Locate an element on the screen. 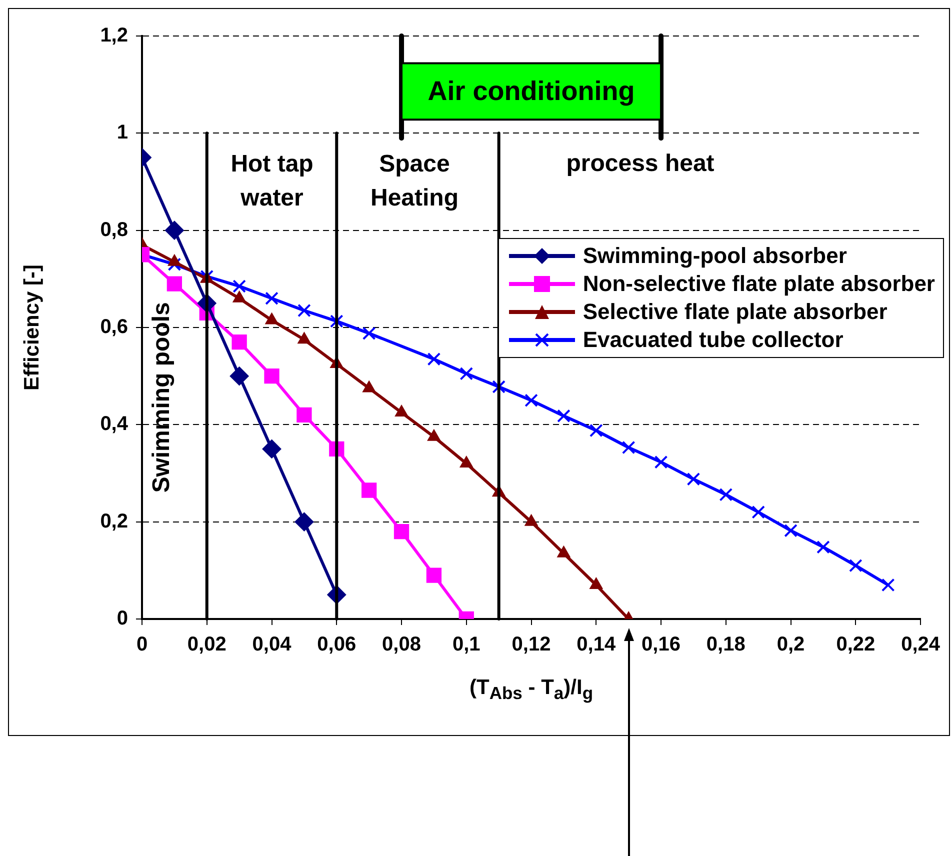 The width and height of the screenshot is (951, 856). x-axis-title: (T$_{Abs}$ - T$_{a}$)/I$_{g}$ is located at coordinates (532, 690).